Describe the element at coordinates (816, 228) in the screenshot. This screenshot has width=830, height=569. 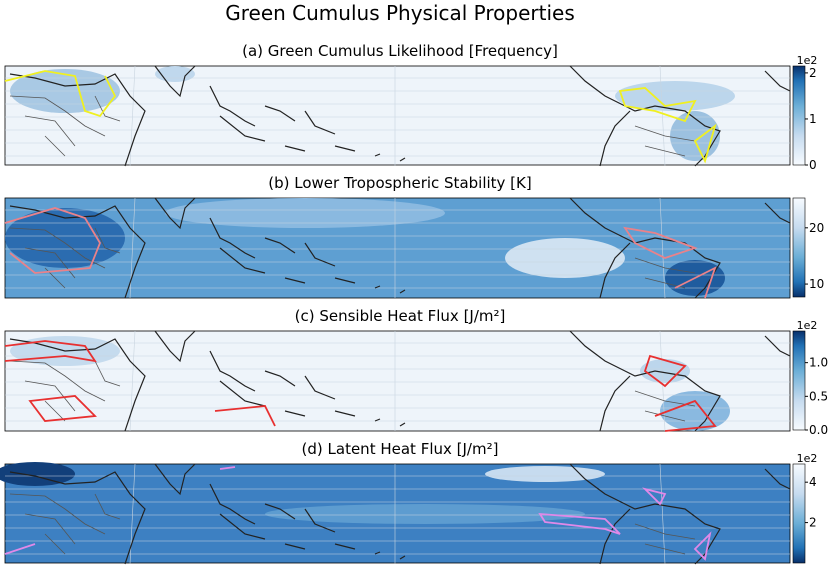
I see `colorbar-tick-label: 20` at that location.